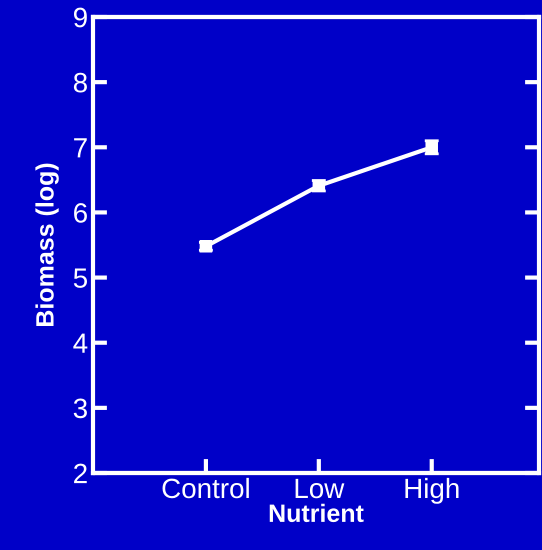  I want to click on y-axis-title: Biomass (log), so click(47, 245).